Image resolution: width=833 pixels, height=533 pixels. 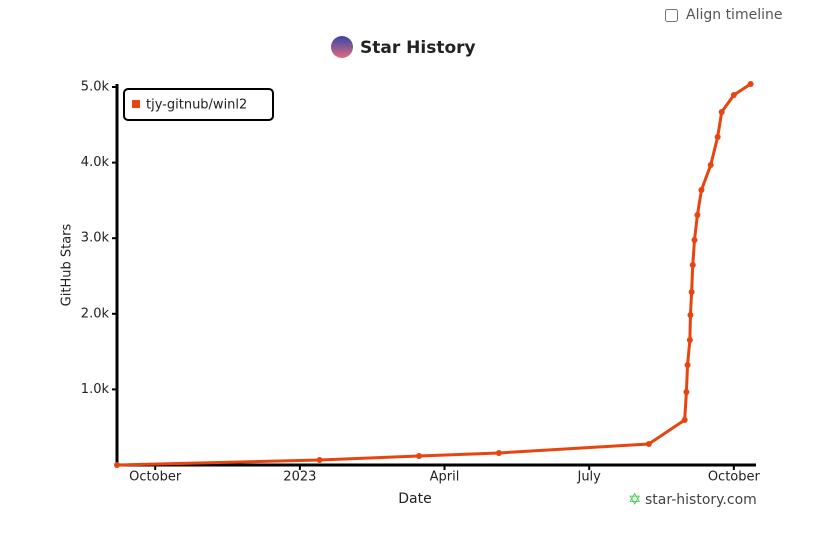 What do you see at coordinates (136, 104) in the screenshot?
I see `legend-swatch` at bounding box center [136, 104].